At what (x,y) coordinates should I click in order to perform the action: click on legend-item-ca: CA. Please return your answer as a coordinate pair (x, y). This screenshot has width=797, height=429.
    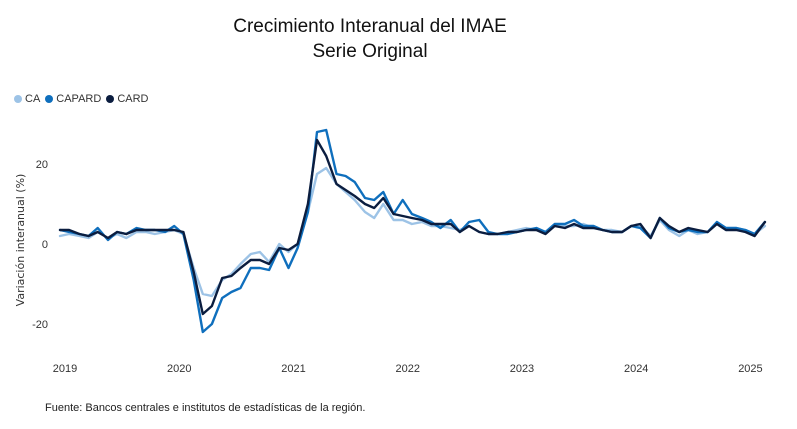
    Looking at the image, I should click on (27, 99).